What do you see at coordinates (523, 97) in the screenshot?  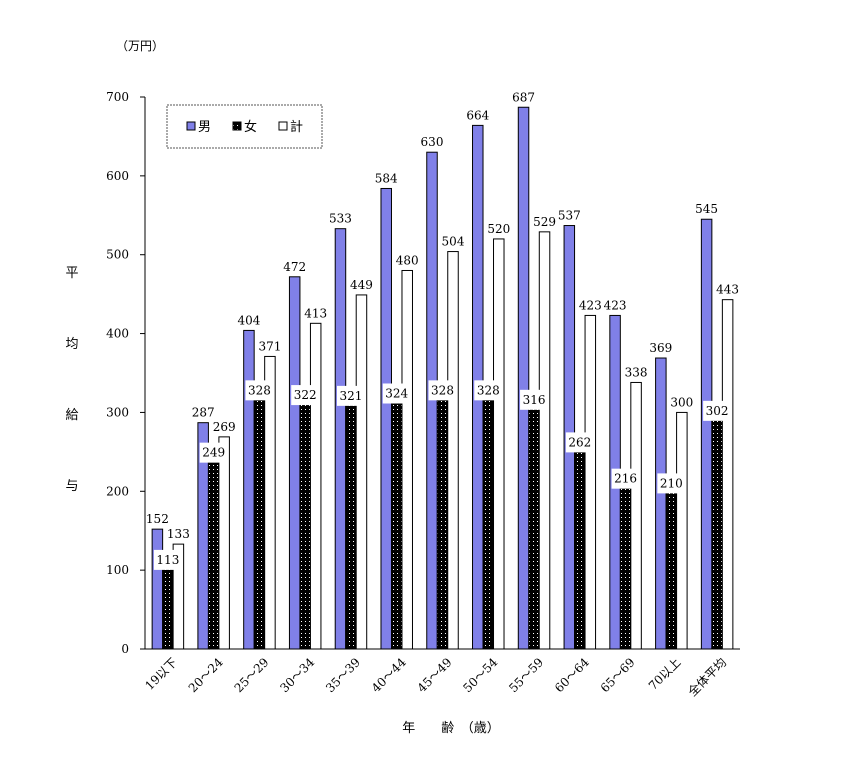 I see `data-label-male: 687` at bounding box center [523, 97].